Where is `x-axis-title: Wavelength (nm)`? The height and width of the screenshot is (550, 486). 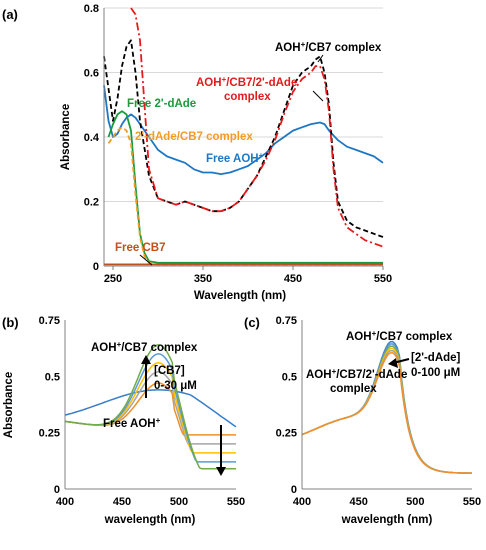
x-axis-title: Wavelength (nm) is located at coordinates (240, 296).